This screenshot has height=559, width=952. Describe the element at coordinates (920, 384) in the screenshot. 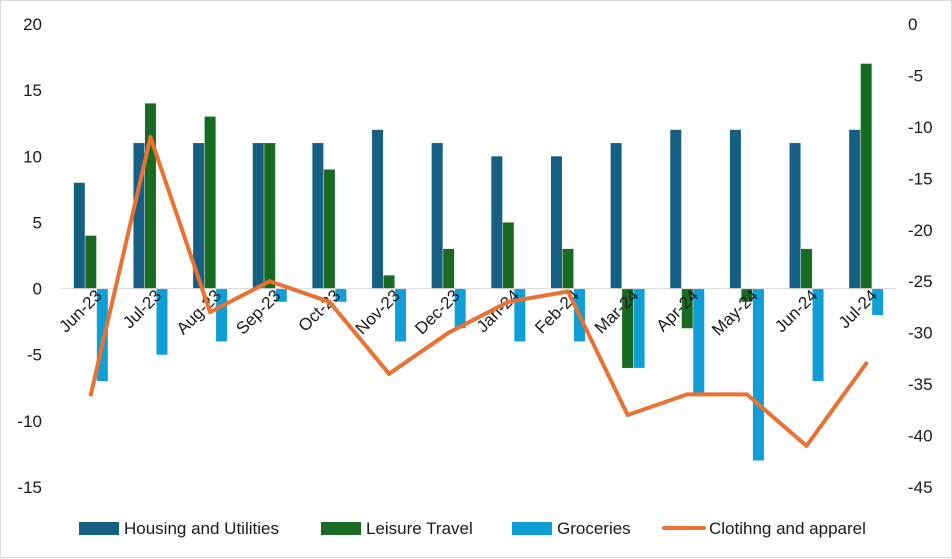

I see `right-axis-tick-label: -35` at that location.